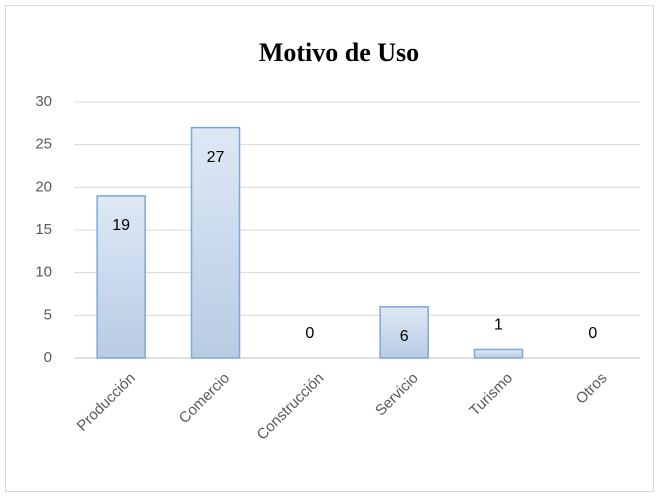  I want to click on y-tick-label: 10, so click(43, 272).